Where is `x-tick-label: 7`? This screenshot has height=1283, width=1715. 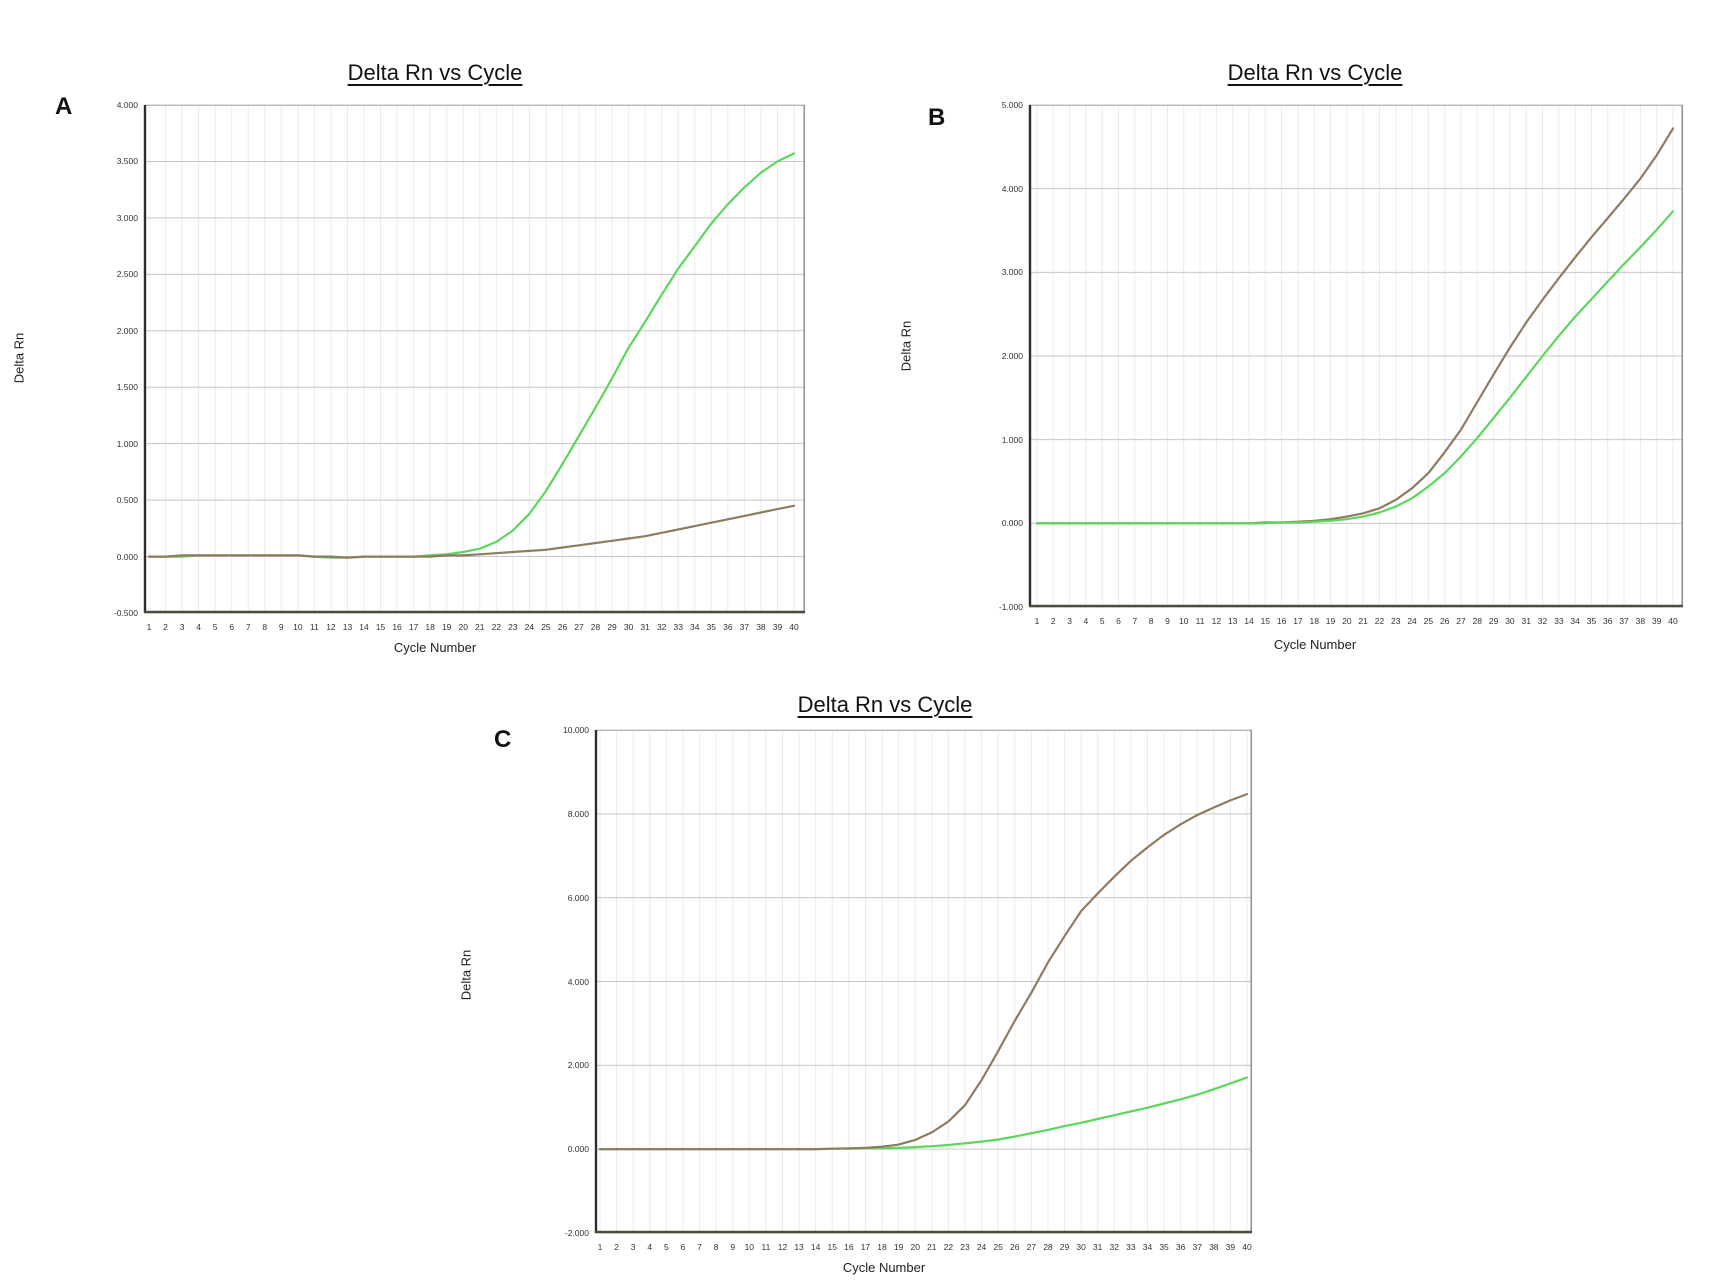
x-tick-label: 7 is located at coordinates (1135, 621).